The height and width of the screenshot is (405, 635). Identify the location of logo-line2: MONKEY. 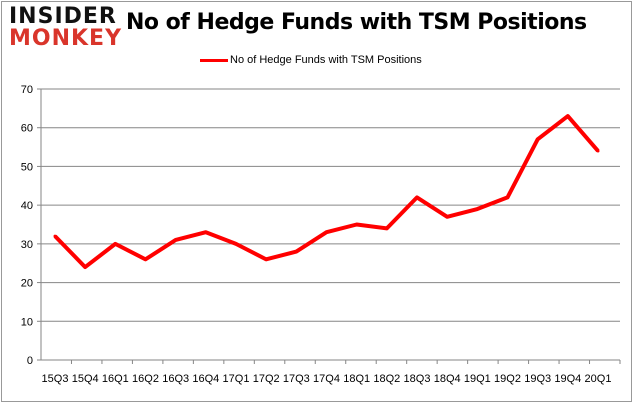
(66, 38).